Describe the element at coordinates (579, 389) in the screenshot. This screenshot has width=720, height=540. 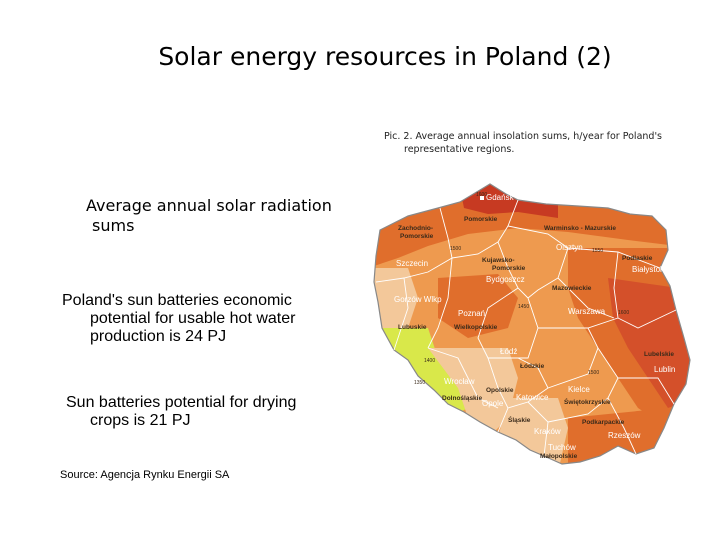
I see `city-kielce: Kielce` at that location.